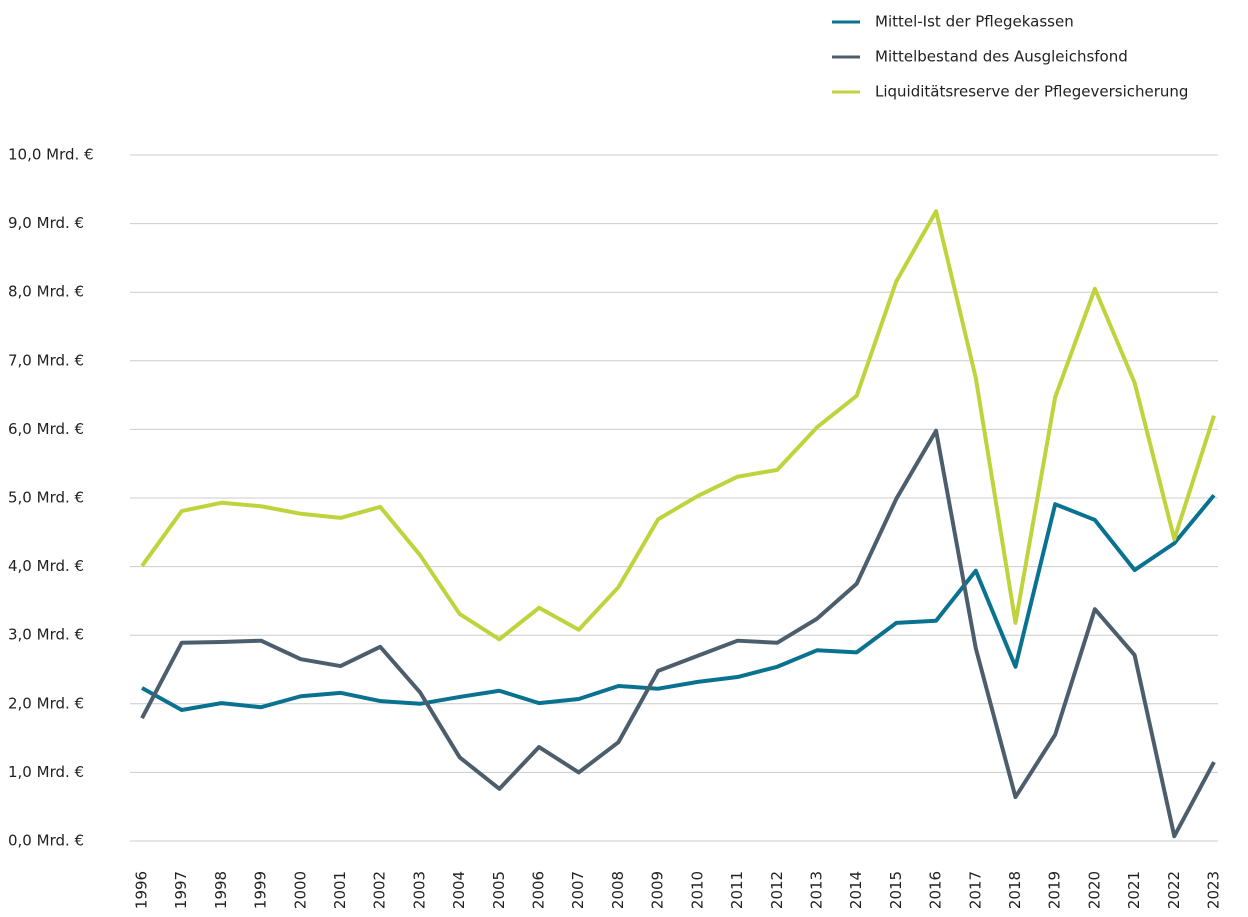 This screenshot has height=917, width=1248. What do you see at coordinates (618, 890) in the screenshot?
I see `x-tick-label: 2008` at bounding box center [618, 890].